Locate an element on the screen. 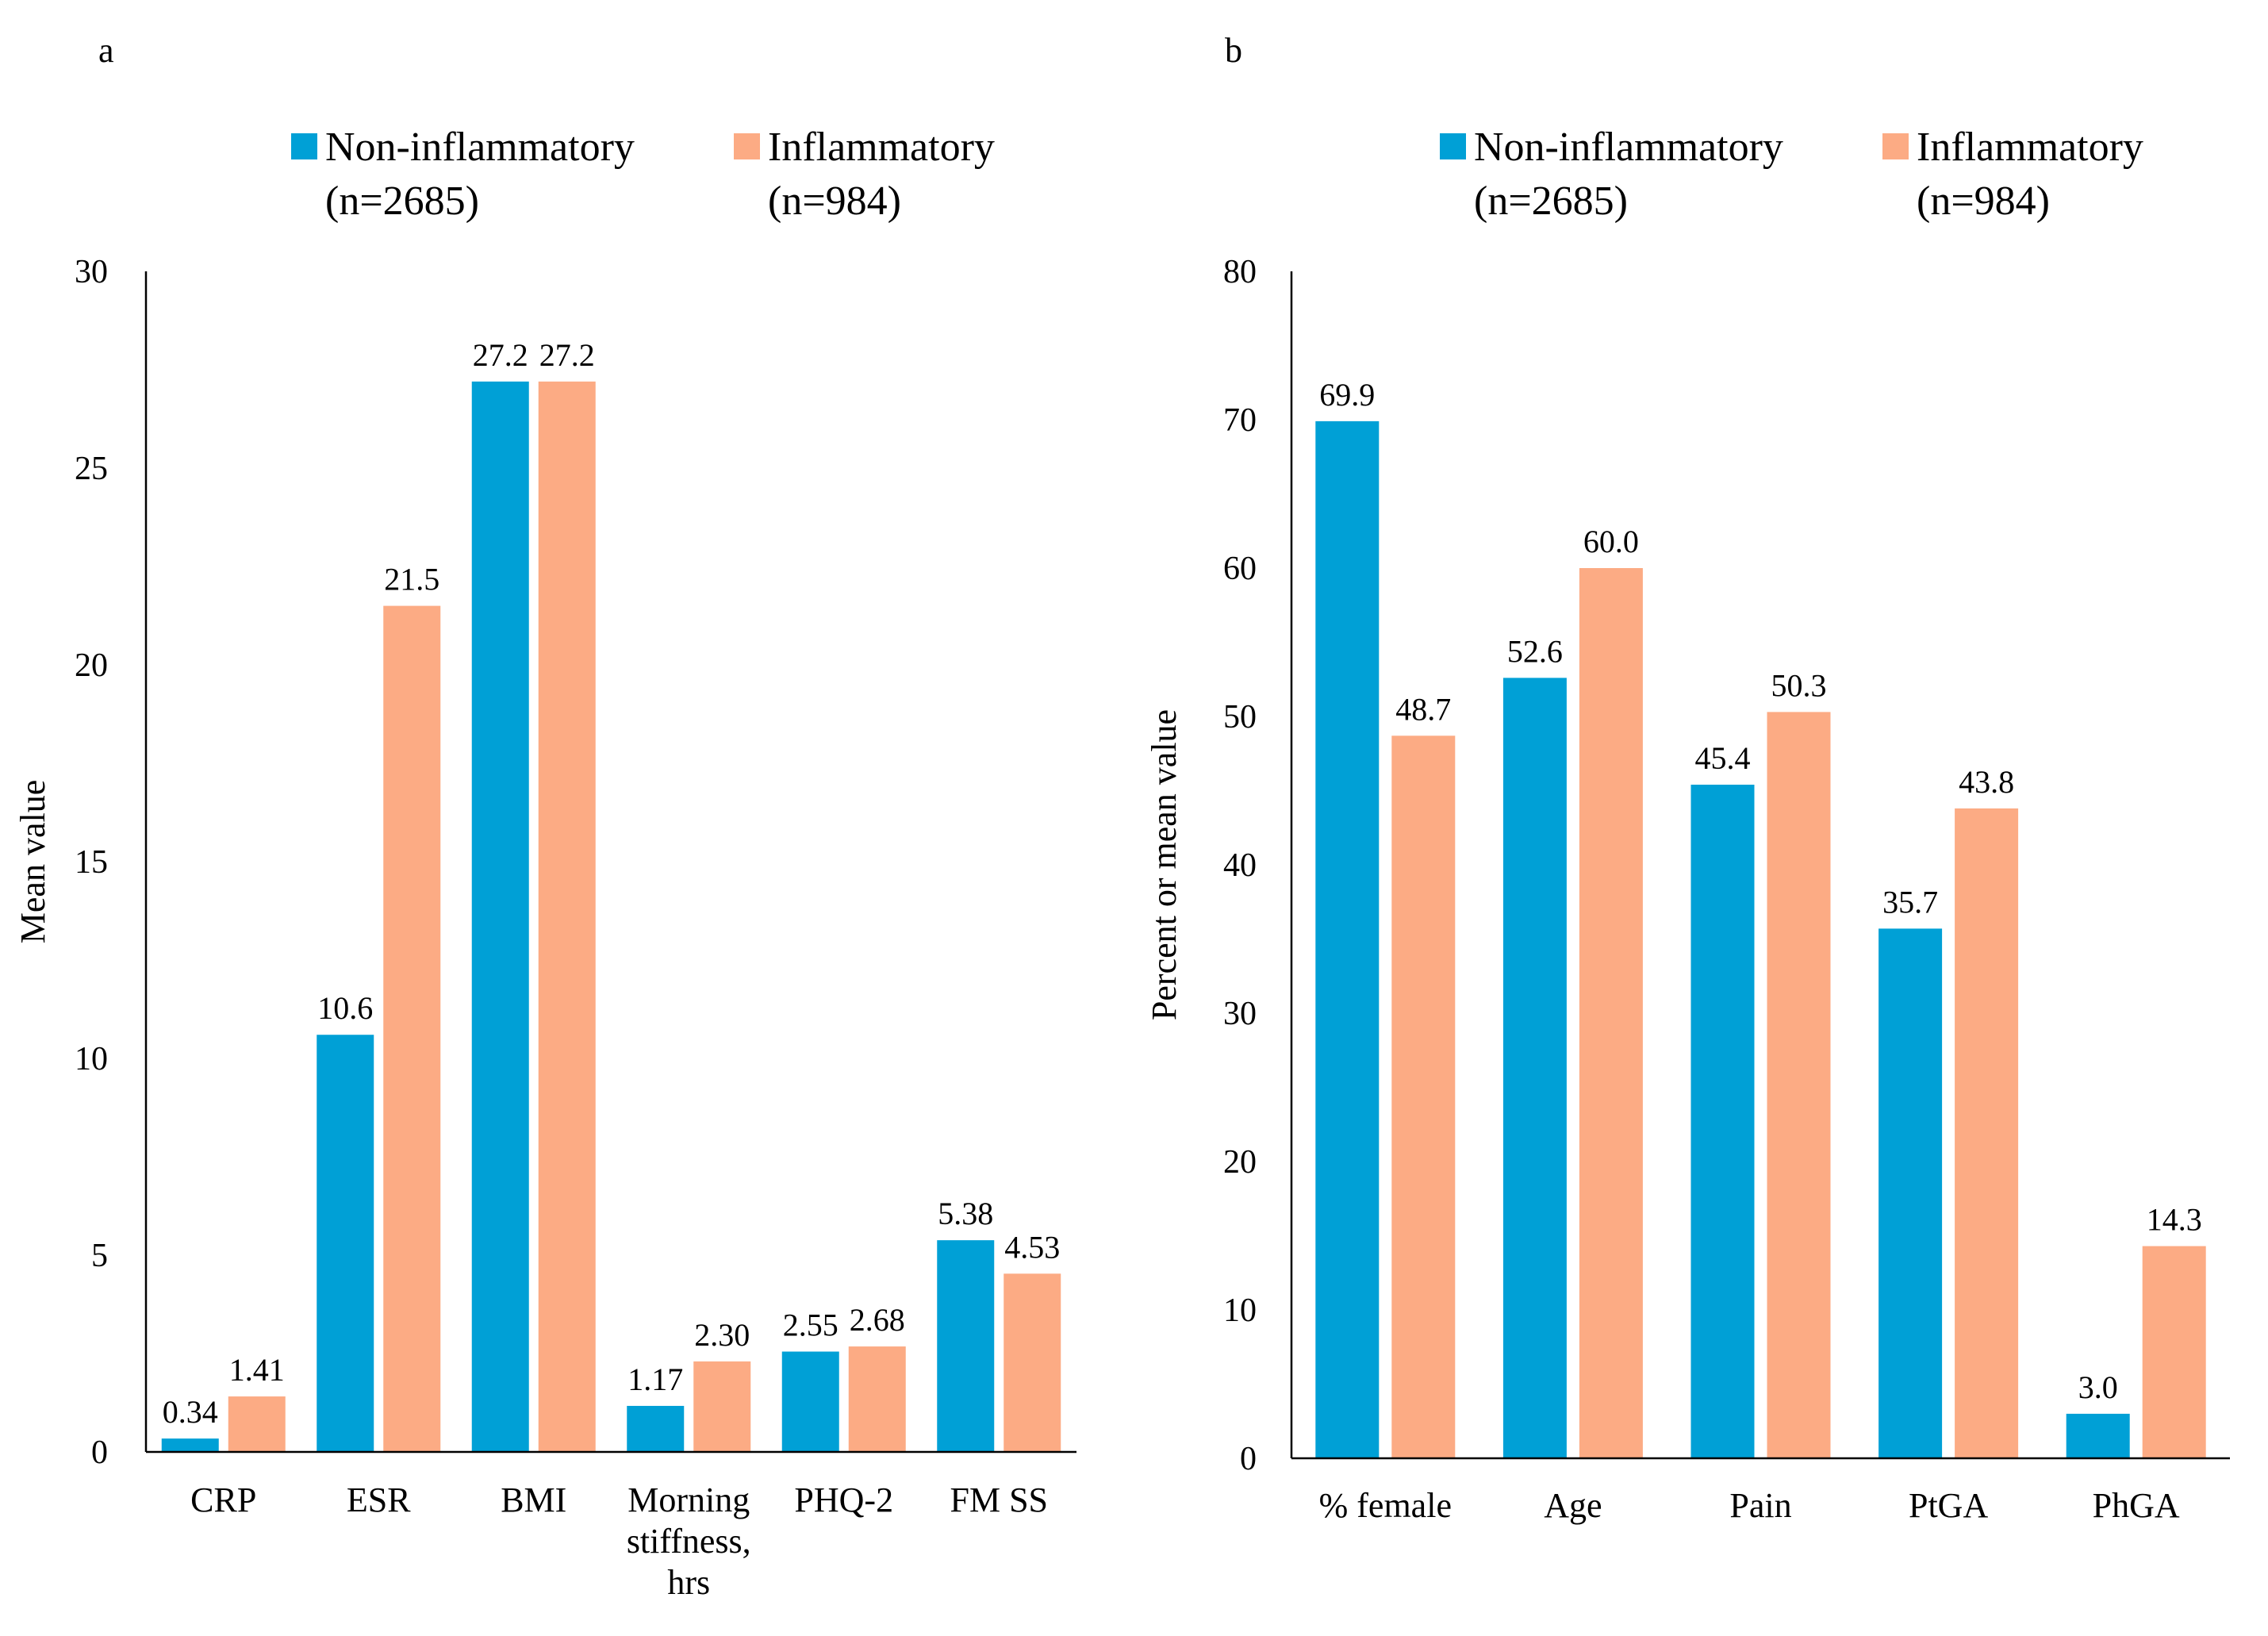 This screenshot has height=1636, width=2268. bar-a-crp-non-inflammatory is located at coordinates (190, 1445).